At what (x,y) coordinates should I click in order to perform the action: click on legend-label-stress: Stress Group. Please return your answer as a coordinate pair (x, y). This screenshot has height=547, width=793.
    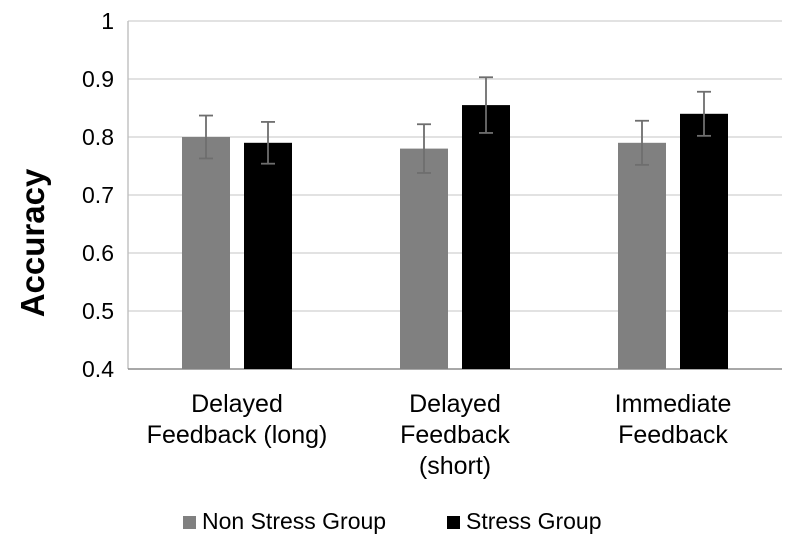
    Looking at the image, I should click on (534, 521).